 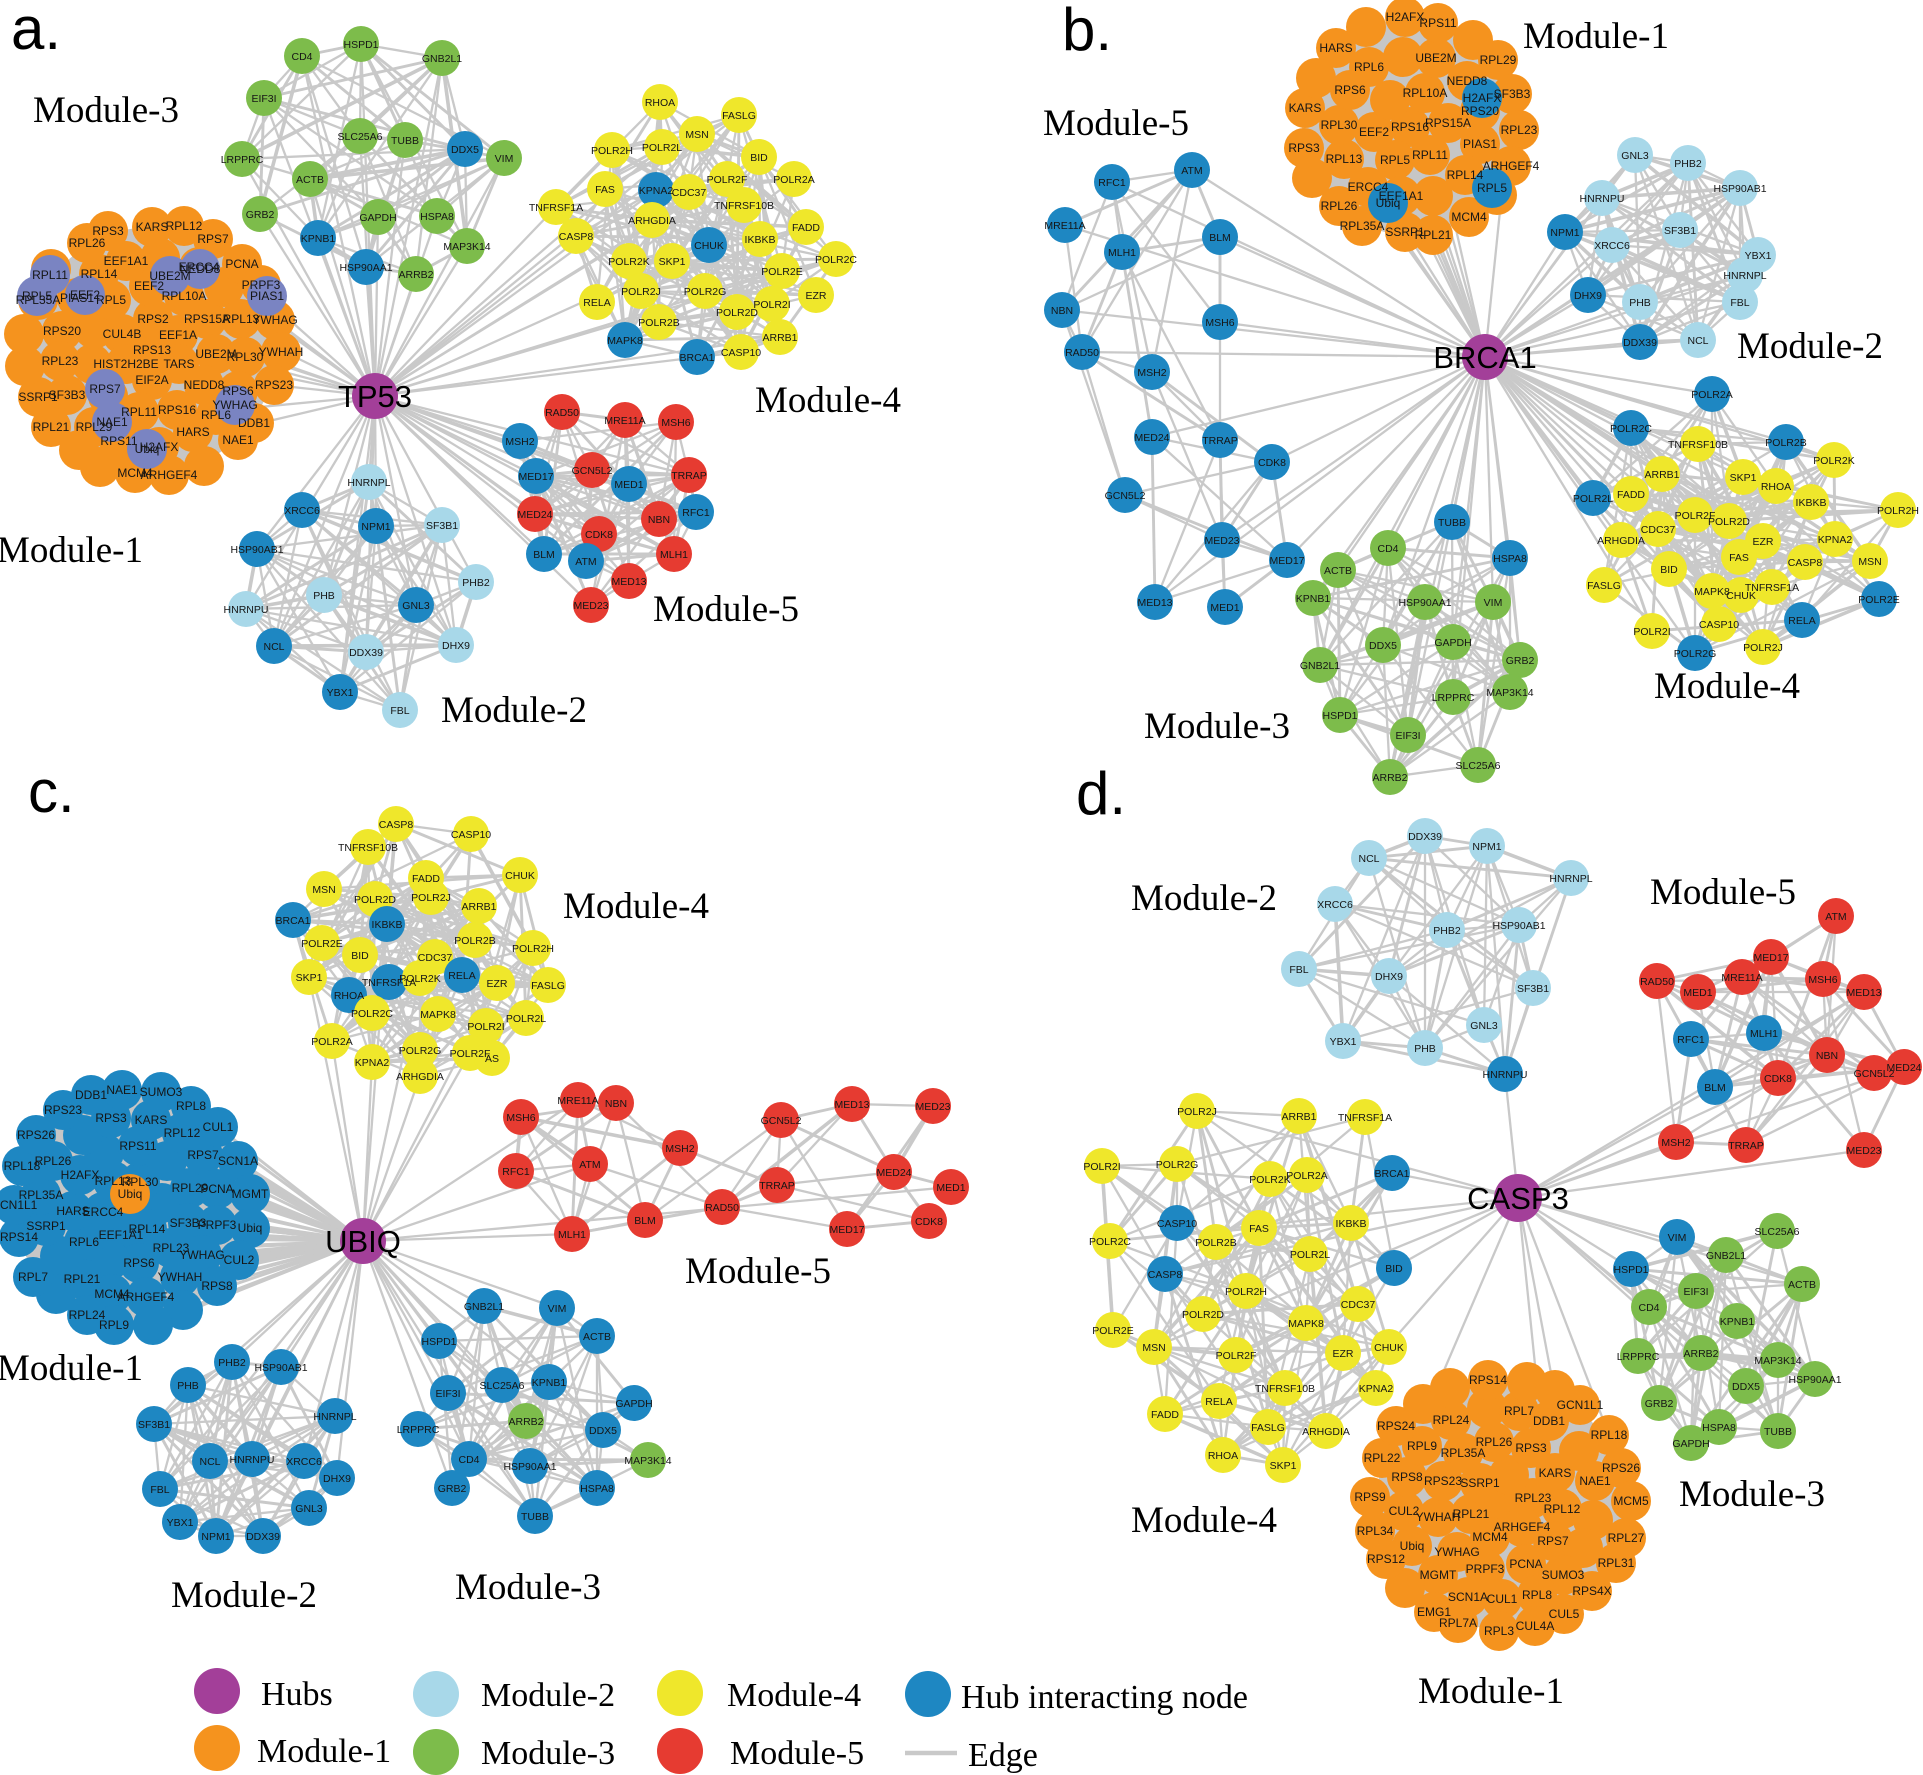 What do you see at coordinates (151, 380) in the screenshot?
I see `svg-text: EIF2A` at bounding box center [151, 380].